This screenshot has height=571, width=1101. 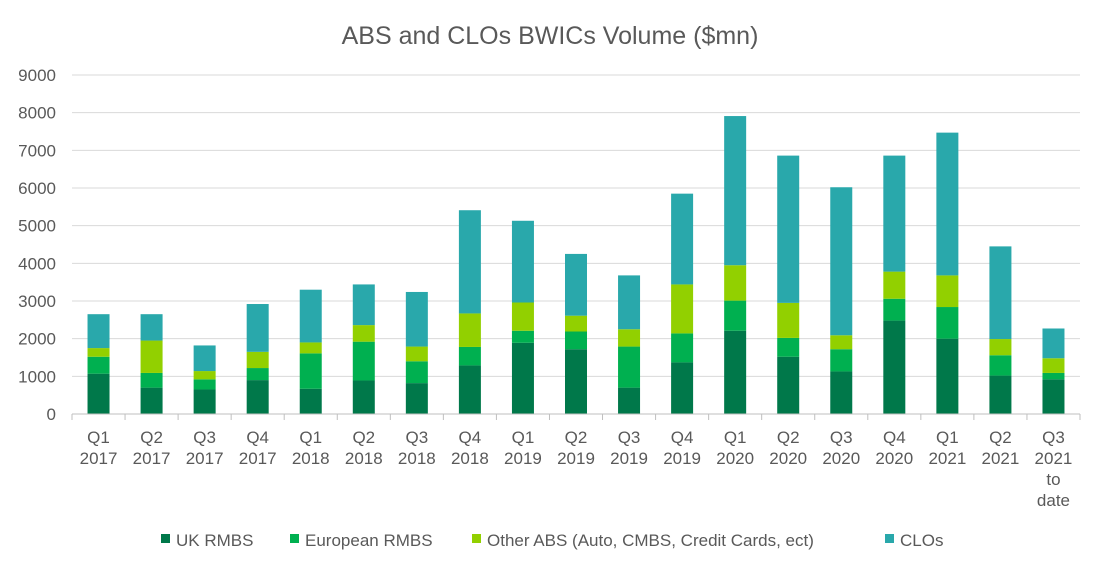 What do you see at coordinates (205, 448) in the screenshot?
I see `x-tick-label: Q3 2017` at bounding box center [205, 448].